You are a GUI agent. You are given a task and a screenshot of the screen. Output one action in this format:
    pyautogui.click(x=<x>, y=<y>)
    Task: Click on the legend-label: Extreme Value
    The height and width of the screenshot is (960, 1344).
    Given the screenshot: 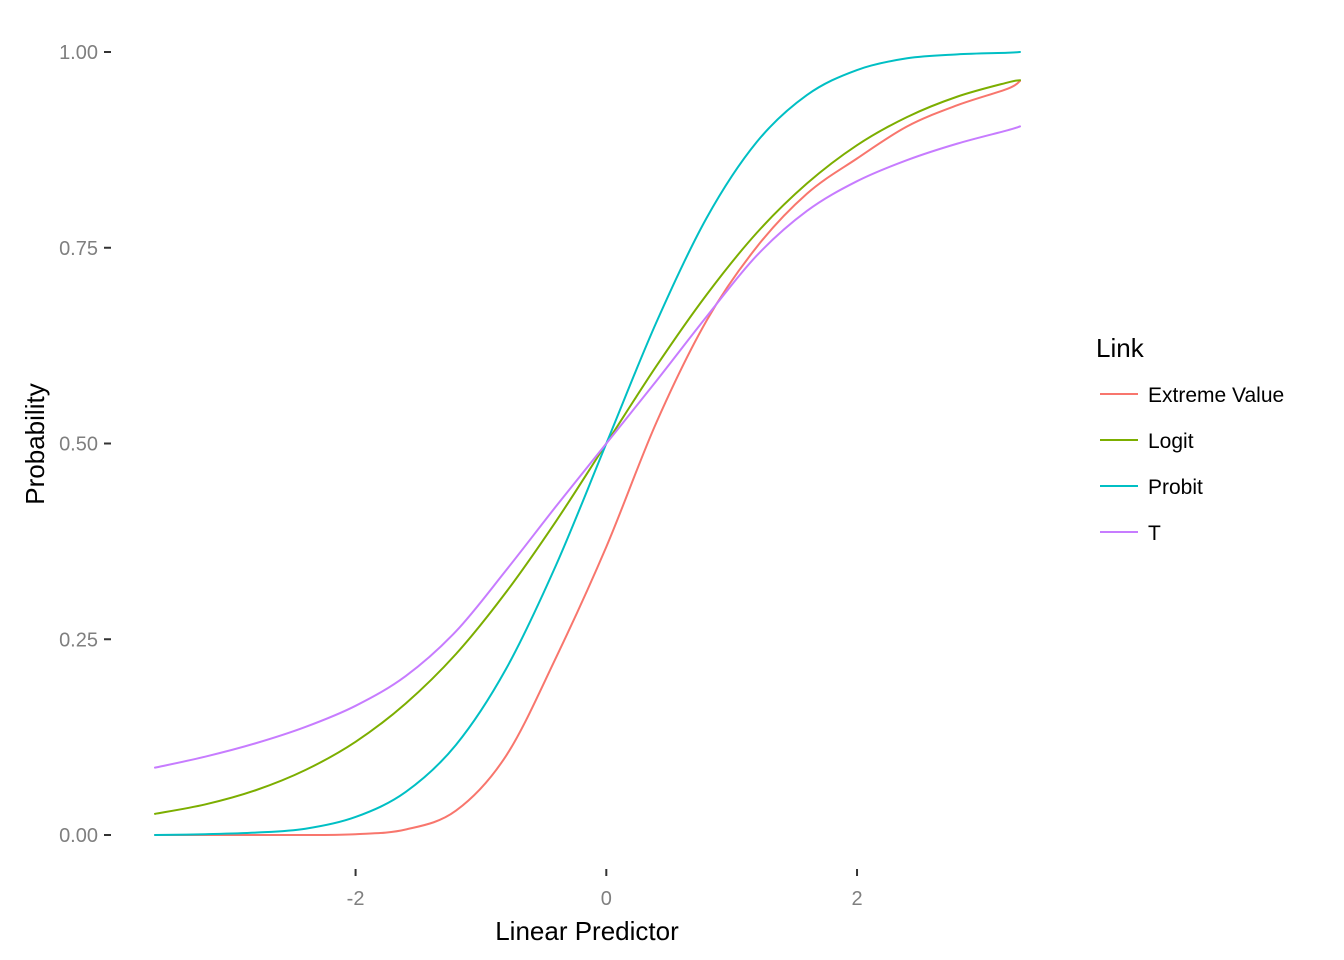 What is the action you would take?
    pyautogui.click(x=1216, y=395)
    